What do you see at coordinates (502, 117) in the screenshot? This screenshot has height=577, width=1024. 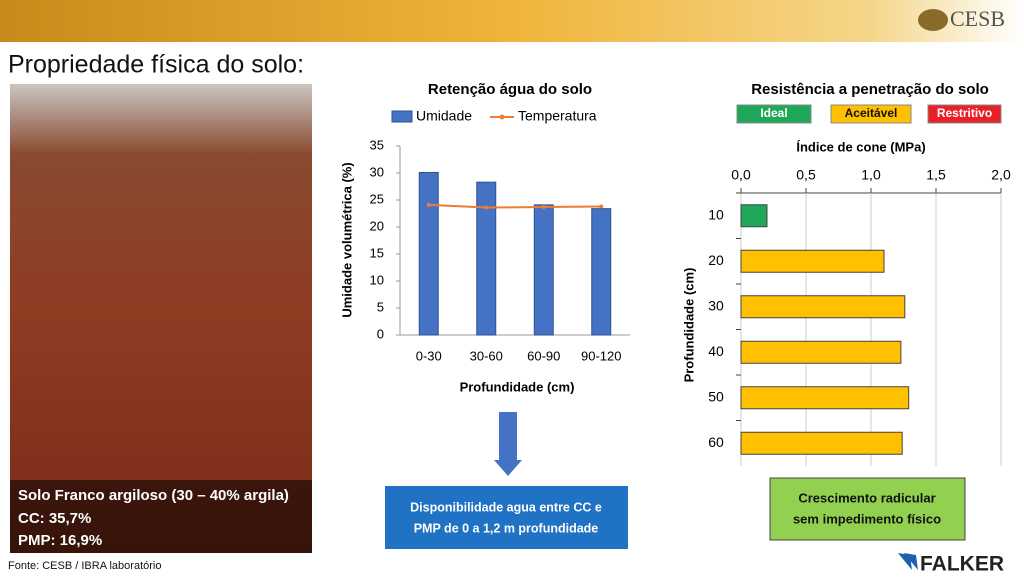 I see `legend-marker` at bounding box center [502, 117].